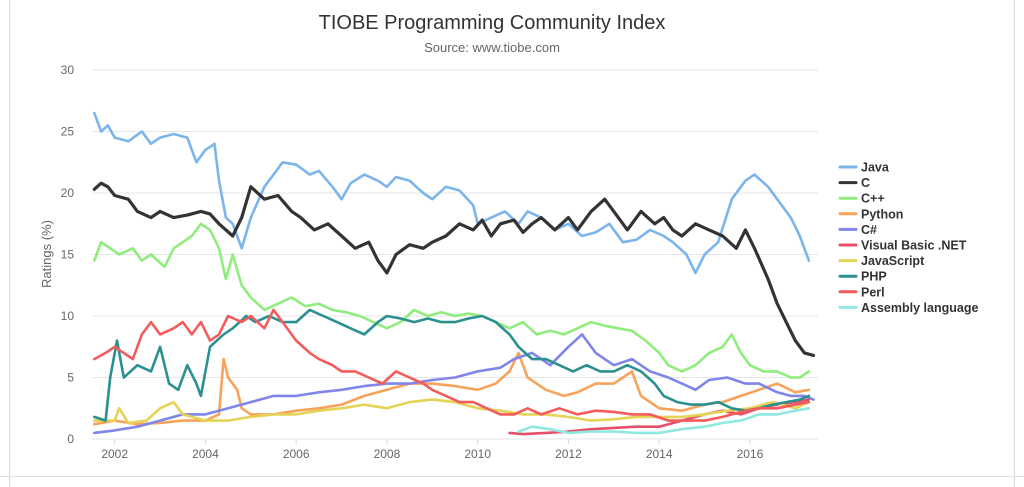 The image size is (1024, 487). What do you see at coordinates (70, 439) in the screenshot?
I see `y-tick-label: 0` at bounding box center [70, 439].